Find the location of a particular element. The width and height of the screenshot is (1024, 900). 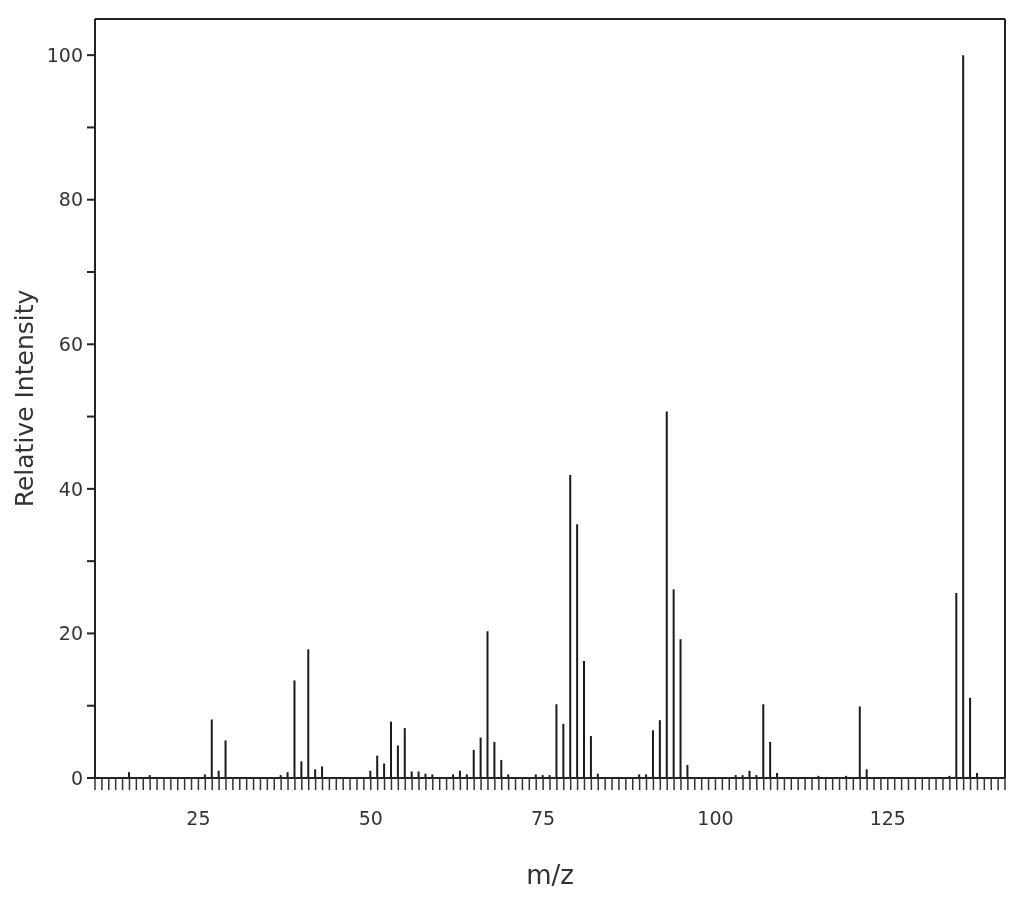

y-tick-label: 60 is located at coordinates (70, 344).